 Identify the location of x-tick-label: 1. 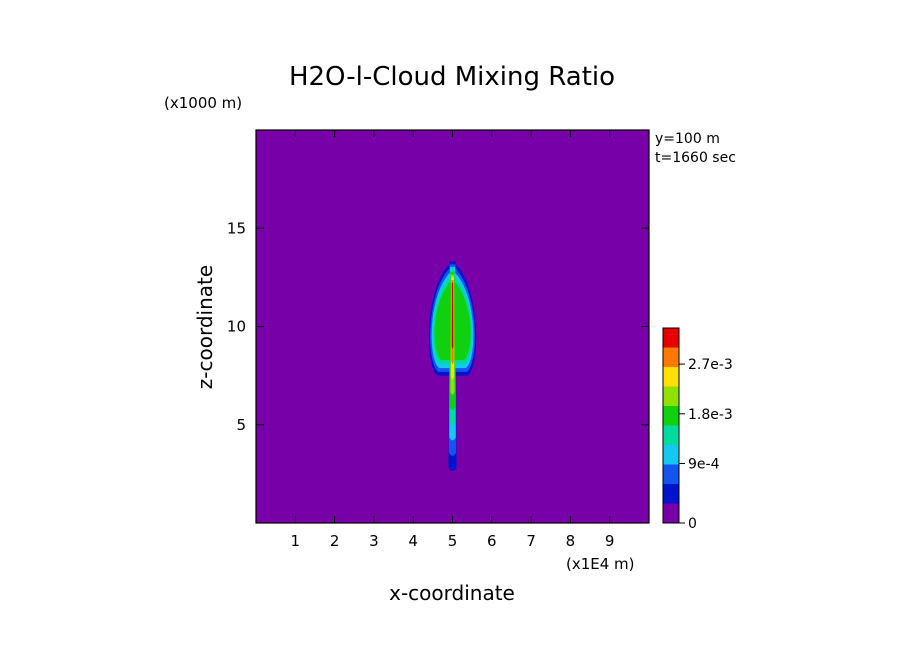
(296, 541).